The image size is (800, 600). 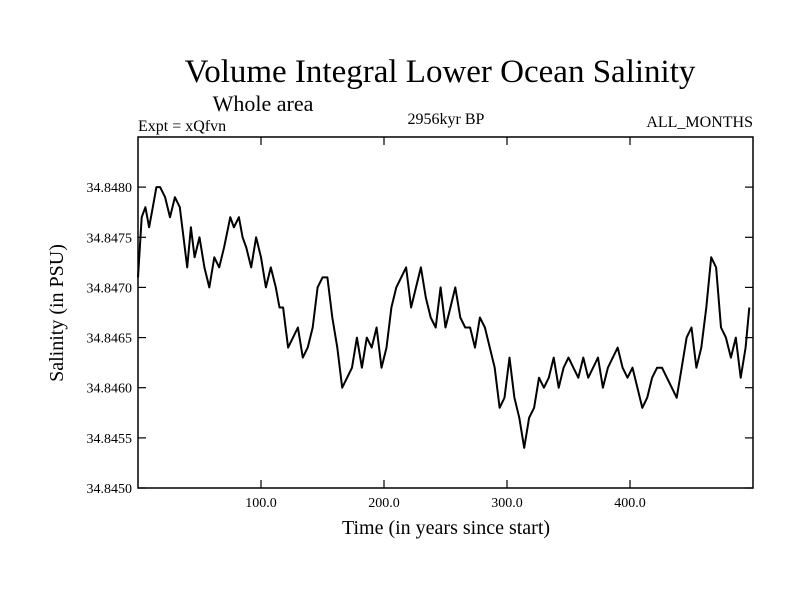 I want to click on y-axis-label: Salinity (in PSU), so click(x=57, y=313).